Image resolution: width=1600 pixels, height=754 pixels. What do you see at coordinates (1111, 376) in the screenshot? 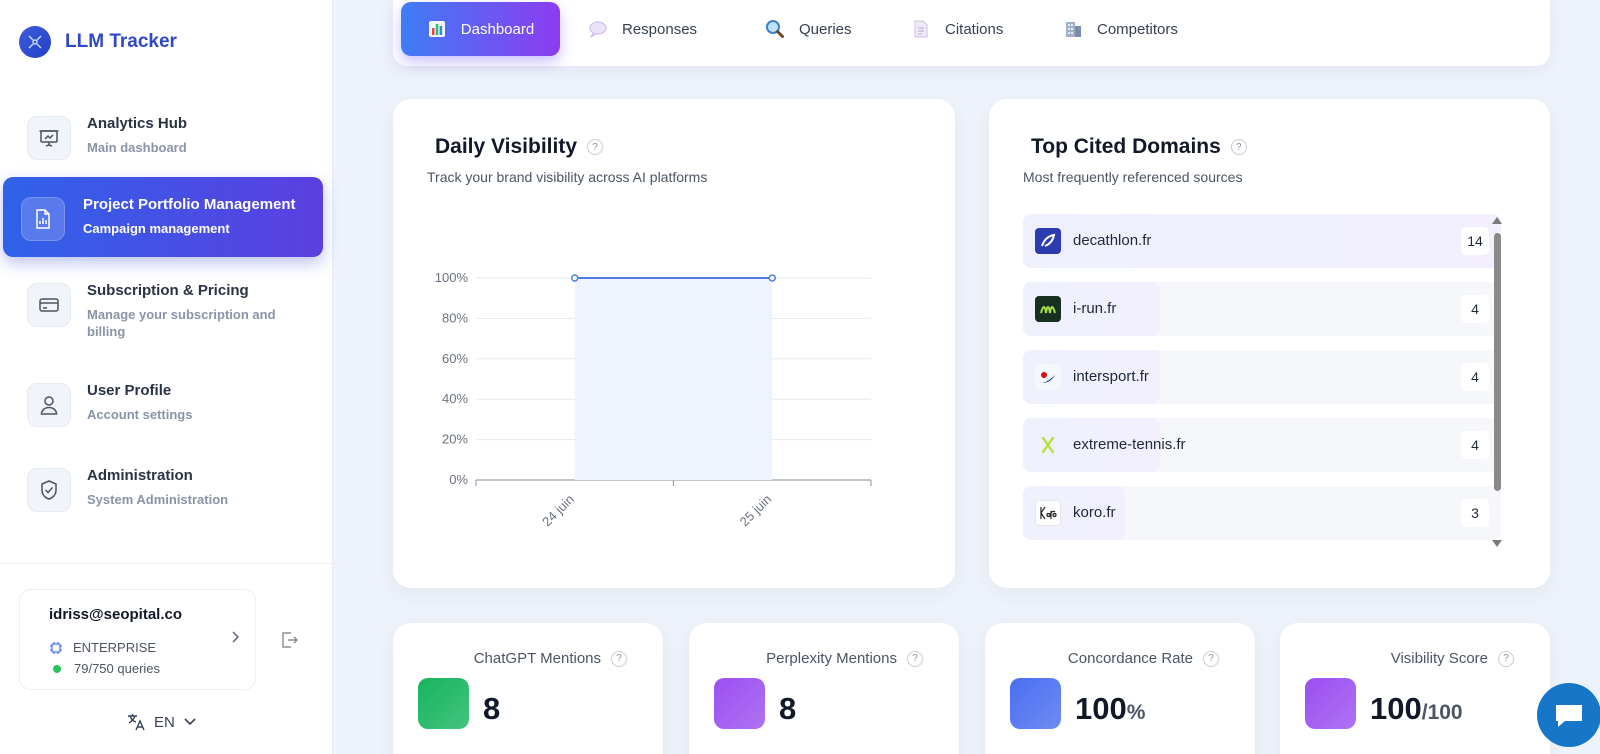
I see `domain-name: intersport.fr` at bounding box center [1111, 376].